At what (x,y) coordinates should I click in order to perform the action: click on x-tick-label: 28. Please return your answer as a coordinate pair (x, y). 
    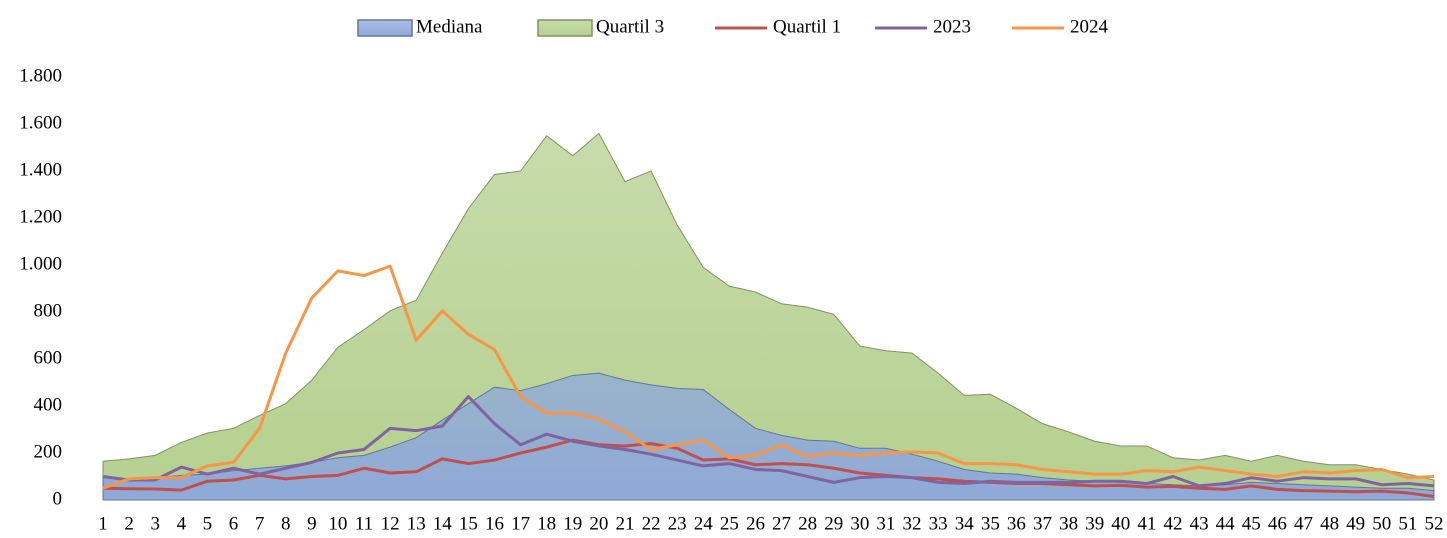
    Looking at the image, I should click on (807, 523).